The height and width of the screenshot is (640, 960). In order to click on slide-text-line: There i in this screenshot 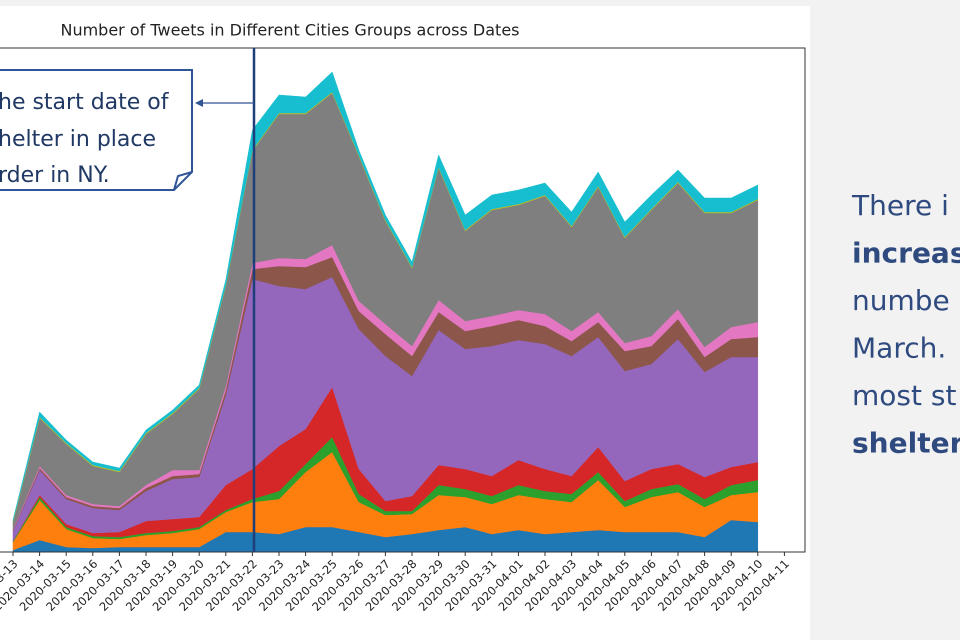, I will do `click(900, 205)`.